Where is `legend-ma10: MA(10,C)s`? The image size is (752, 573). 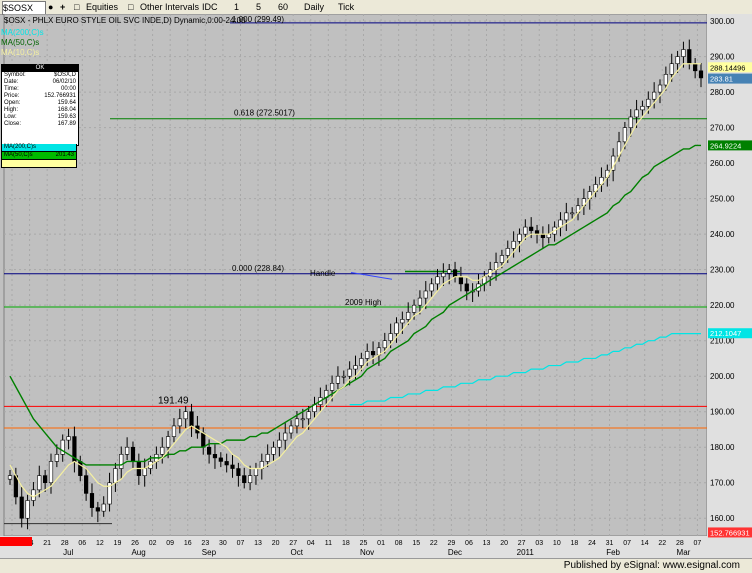 legend-ma10: MA(10,C)s is located at coordinates (20, 52).